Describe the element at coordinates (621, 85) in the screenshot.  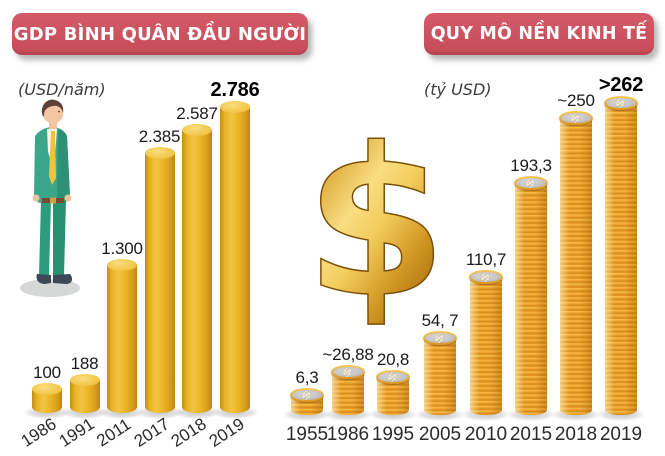
I see `stack-value-label: >262` at that location.